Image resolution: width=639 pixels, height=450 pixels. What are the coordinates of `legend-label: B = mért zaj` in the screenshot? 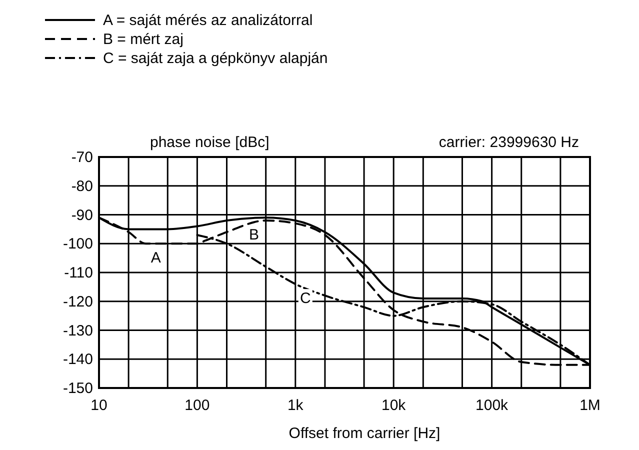 It's located at (143, 39).